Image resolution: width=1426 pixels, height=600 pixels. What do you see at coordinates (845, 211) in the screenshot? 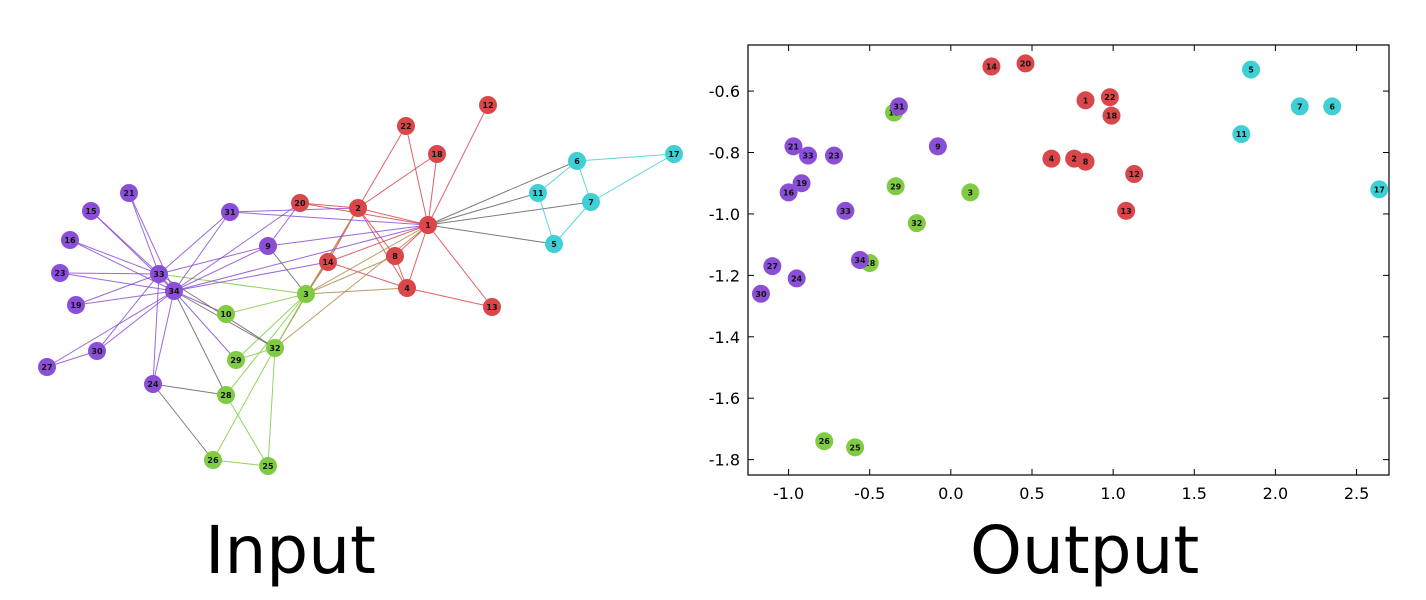
I see `scatter-point-label: 33` at bounding box center [845, 211].